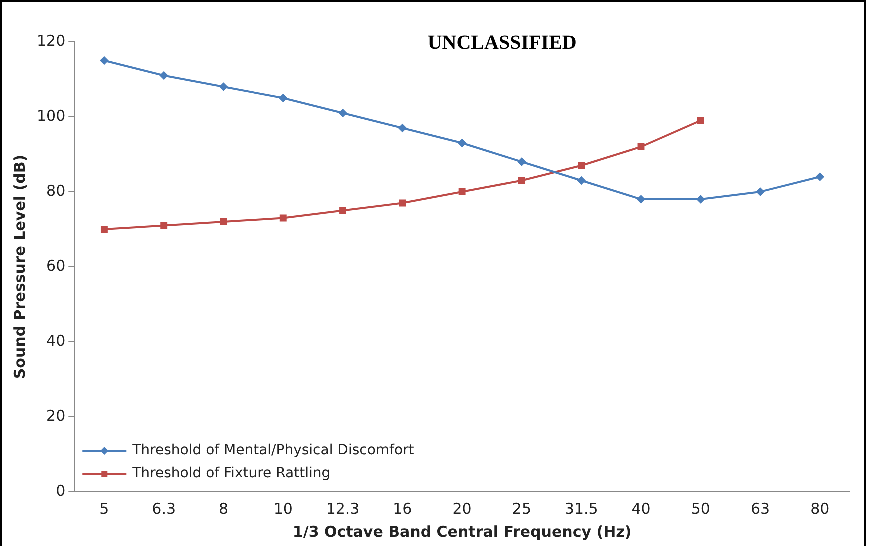 The height and width of the screenshot is (546, 869). Describe the element at coordinates (462, 509) in the screenshot. I see `x-tick-label: 20` at that location.